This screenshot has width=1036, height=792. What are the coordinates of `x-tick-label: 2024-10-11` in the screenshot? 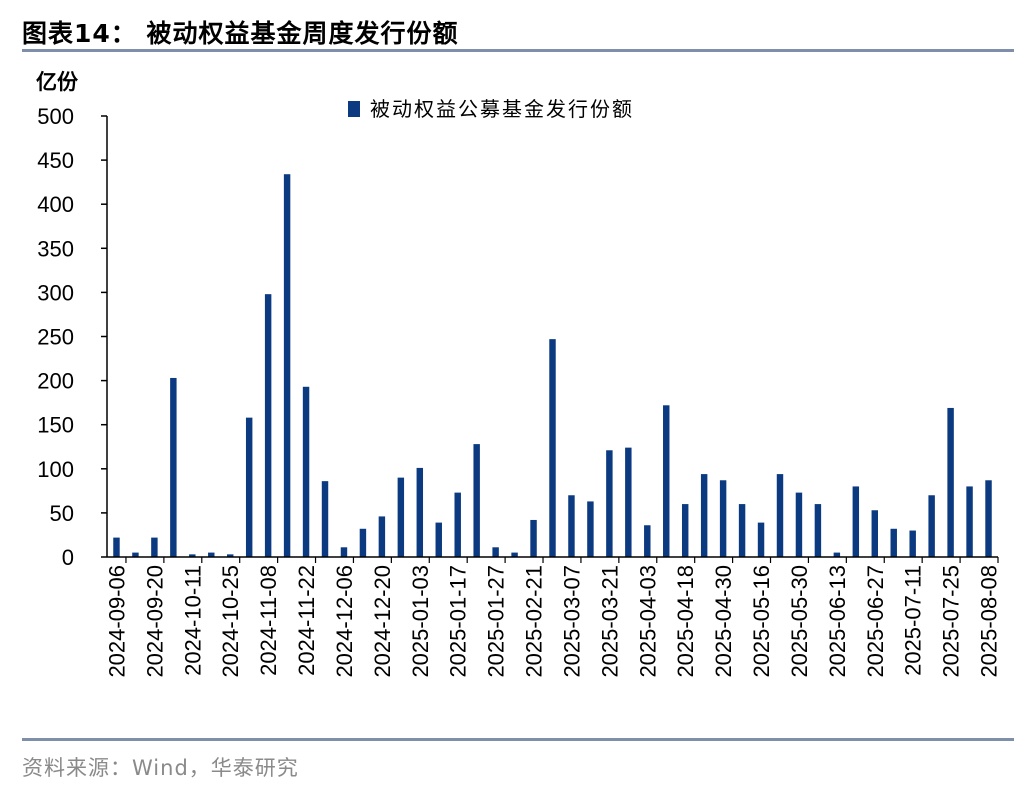 It's located at (192, 620).